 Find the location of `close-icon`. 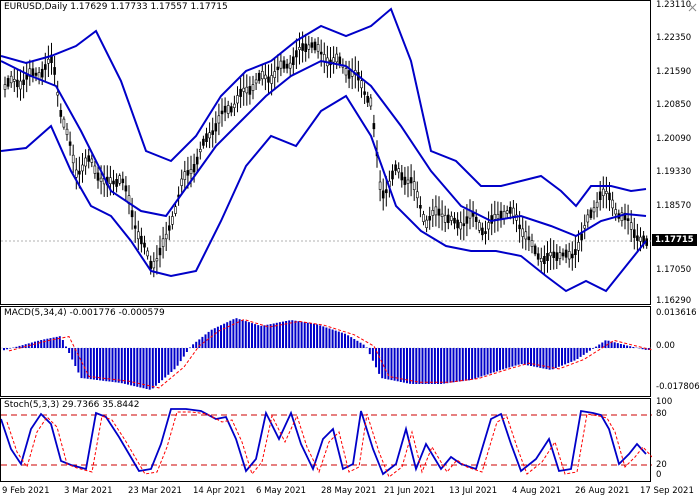

close-icon is located at coordinates (692, 7).